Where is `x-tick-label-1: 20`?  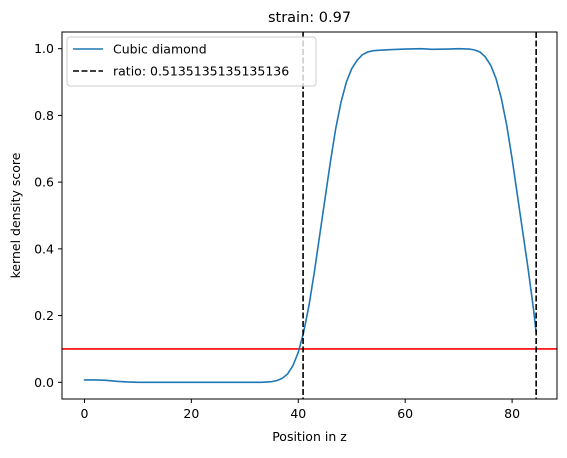
x-tick-label-1: 20 is located at coordinates (191, 413).